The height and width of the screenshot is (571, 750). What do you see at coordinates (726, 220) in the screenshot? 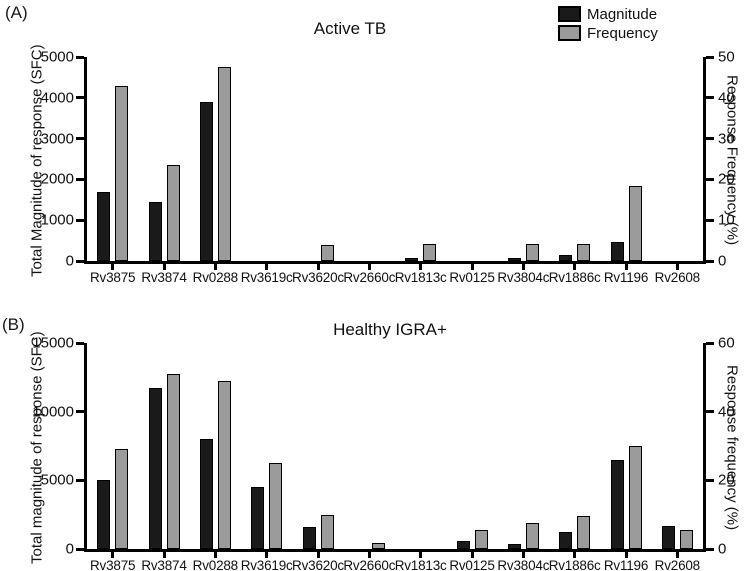
I see `y2-axis-tick-label: 10` at bounding box center [726, 220].